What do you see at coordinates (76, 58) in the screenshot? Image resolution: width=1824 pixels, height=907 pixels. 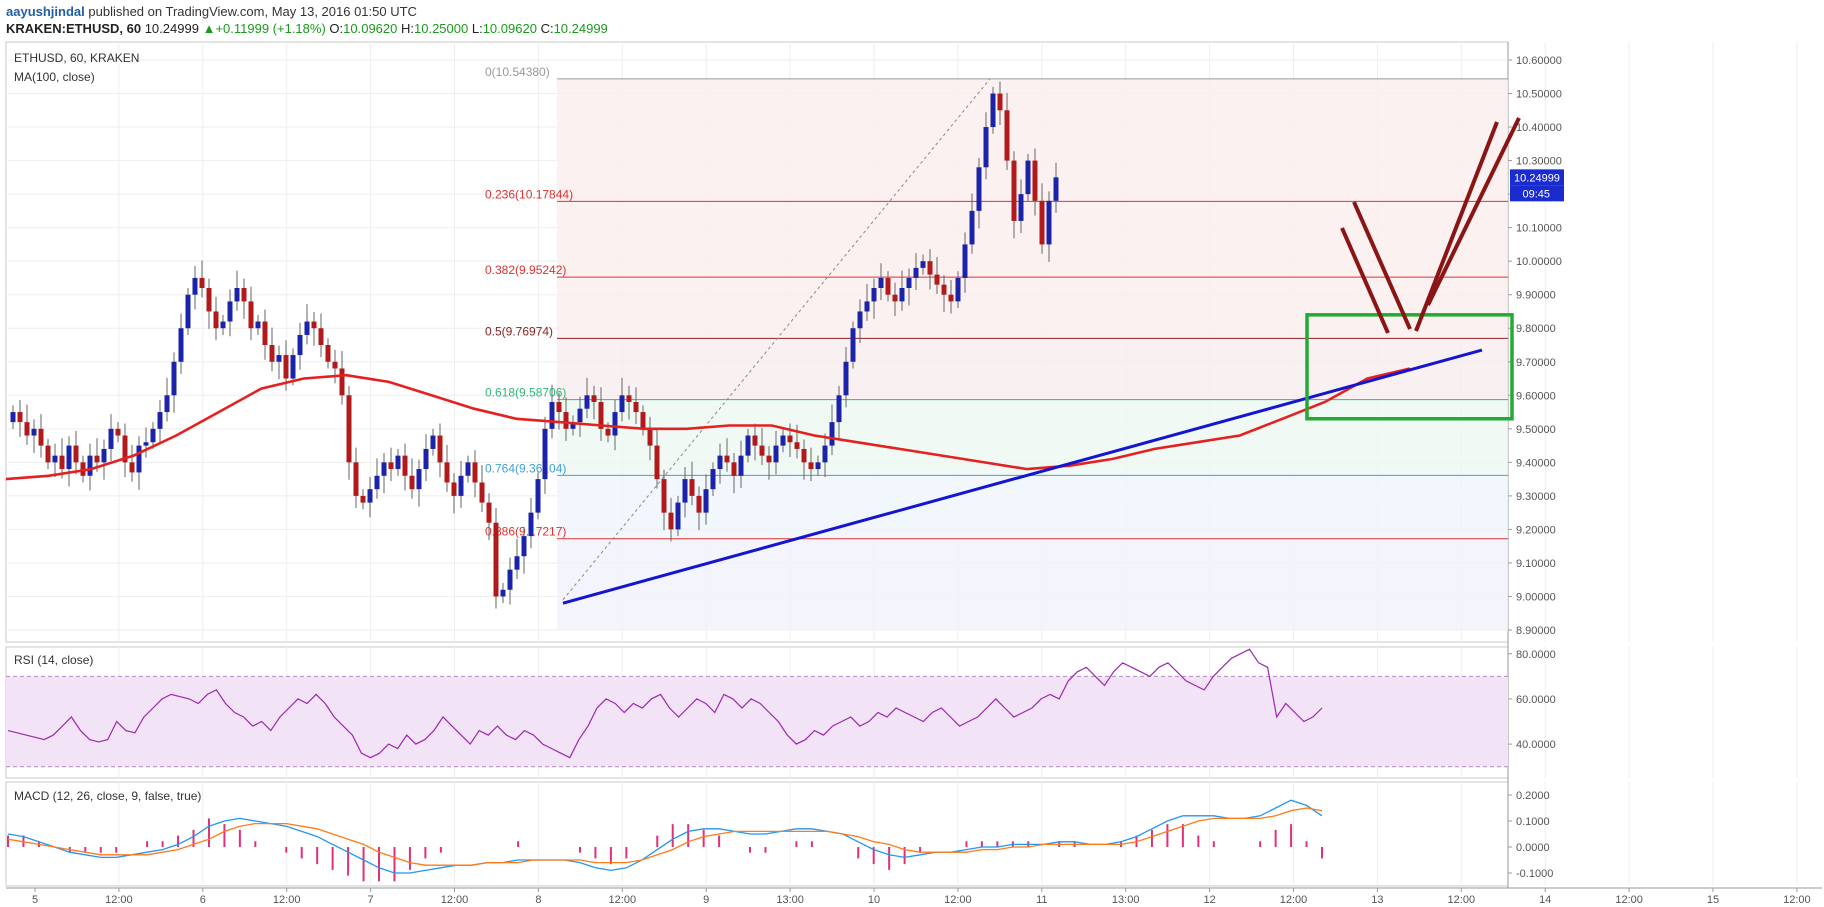 I see `chart-title: ETHUSD, 60, KRAKEN` at bounding box center [76, 58].